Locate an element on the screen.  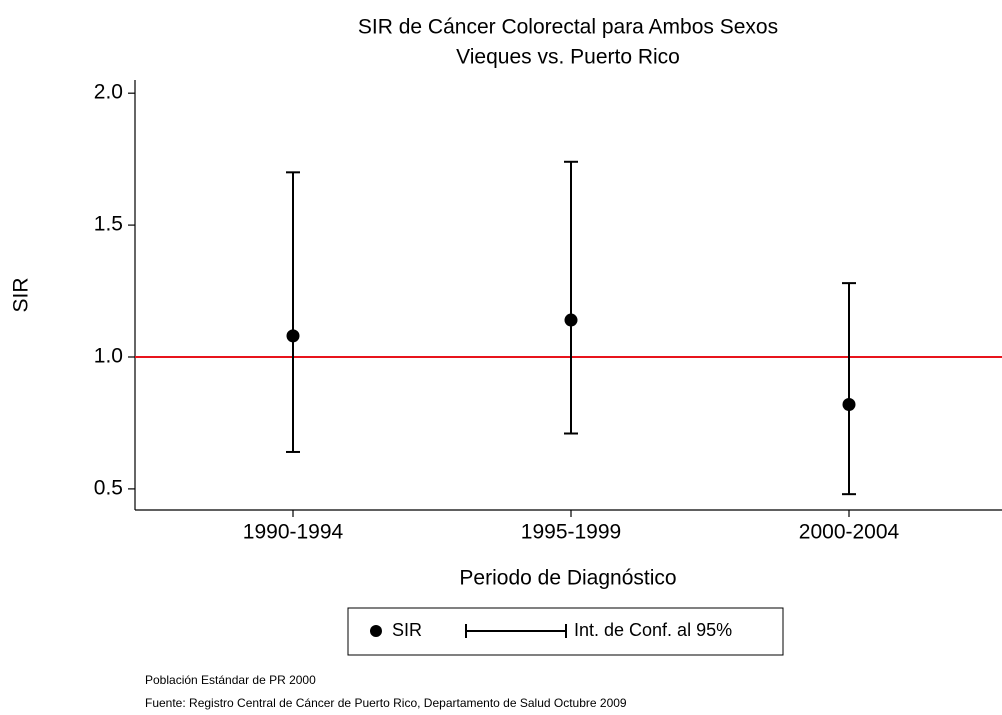
legend-box is located at coordinates (565, 631).